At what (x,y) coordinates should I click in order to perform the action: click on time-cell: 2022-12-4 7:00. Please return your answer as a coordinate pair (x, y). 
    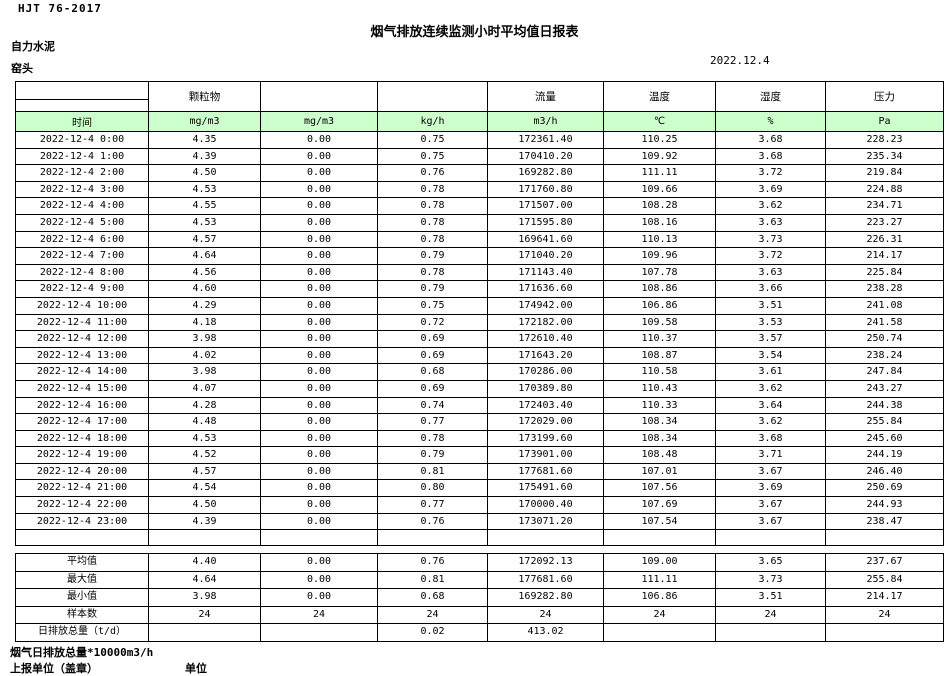
    Looking at the image, I should click on (82, 256).